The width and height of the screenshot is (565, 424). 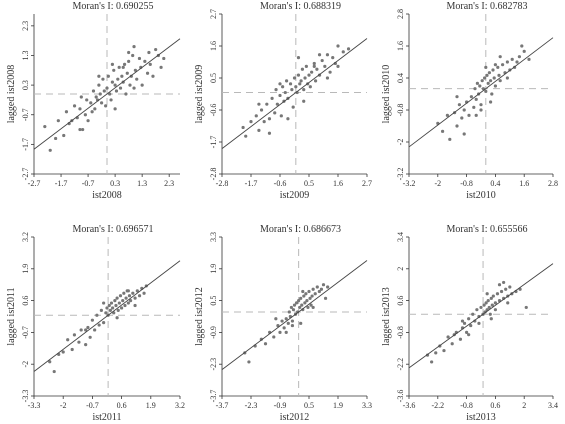 I want to click on y-axis-label: lagged ist2012, so click(x=199, y=316).